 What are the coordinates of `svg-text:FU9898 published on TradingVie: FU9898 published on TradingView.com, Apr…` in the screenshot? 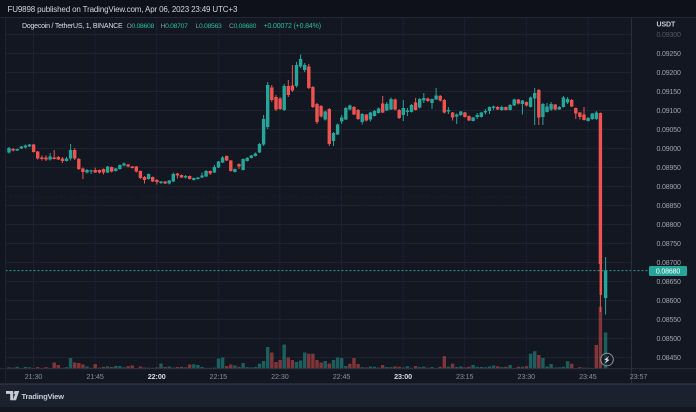 It's located at (123, 9).